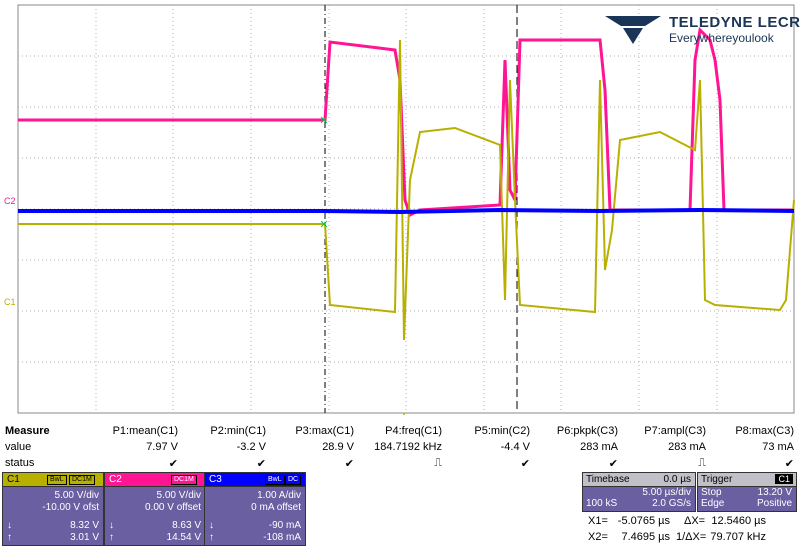 Image resolution: width=800 pixels, height=547 pixels. Describe the element at coordinates (70, 507) in the screenshot. I see `channel-offset: -10.00 V ofst` at that location.